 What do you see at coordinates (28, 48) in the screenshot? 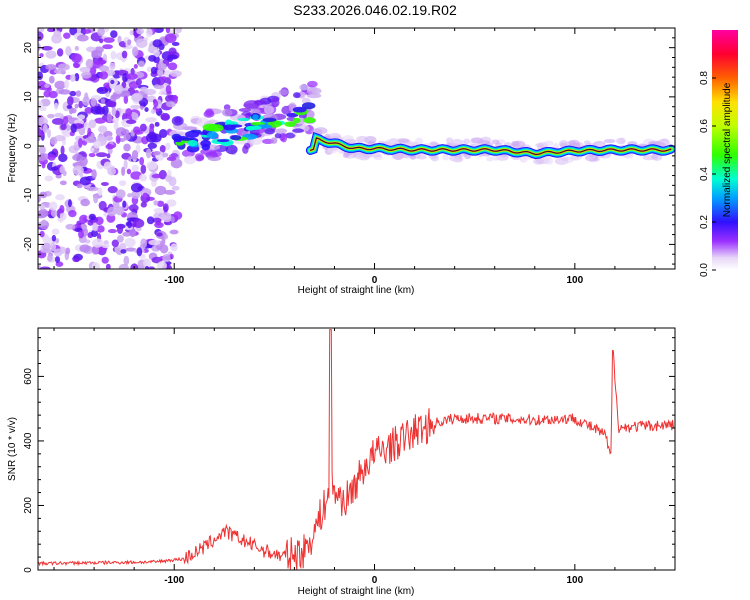
I see `y-tick-label: 20` at bounding box center [28, 48].